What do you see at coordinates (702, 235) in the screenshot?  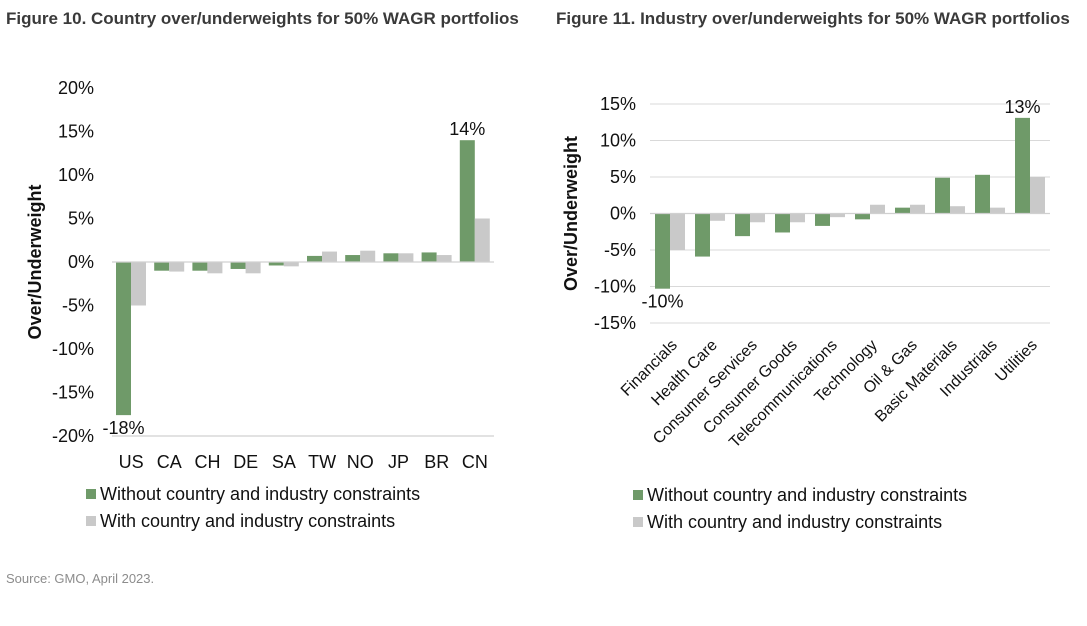 I see `bar-without-health-care` at bounding box center [702, 235].